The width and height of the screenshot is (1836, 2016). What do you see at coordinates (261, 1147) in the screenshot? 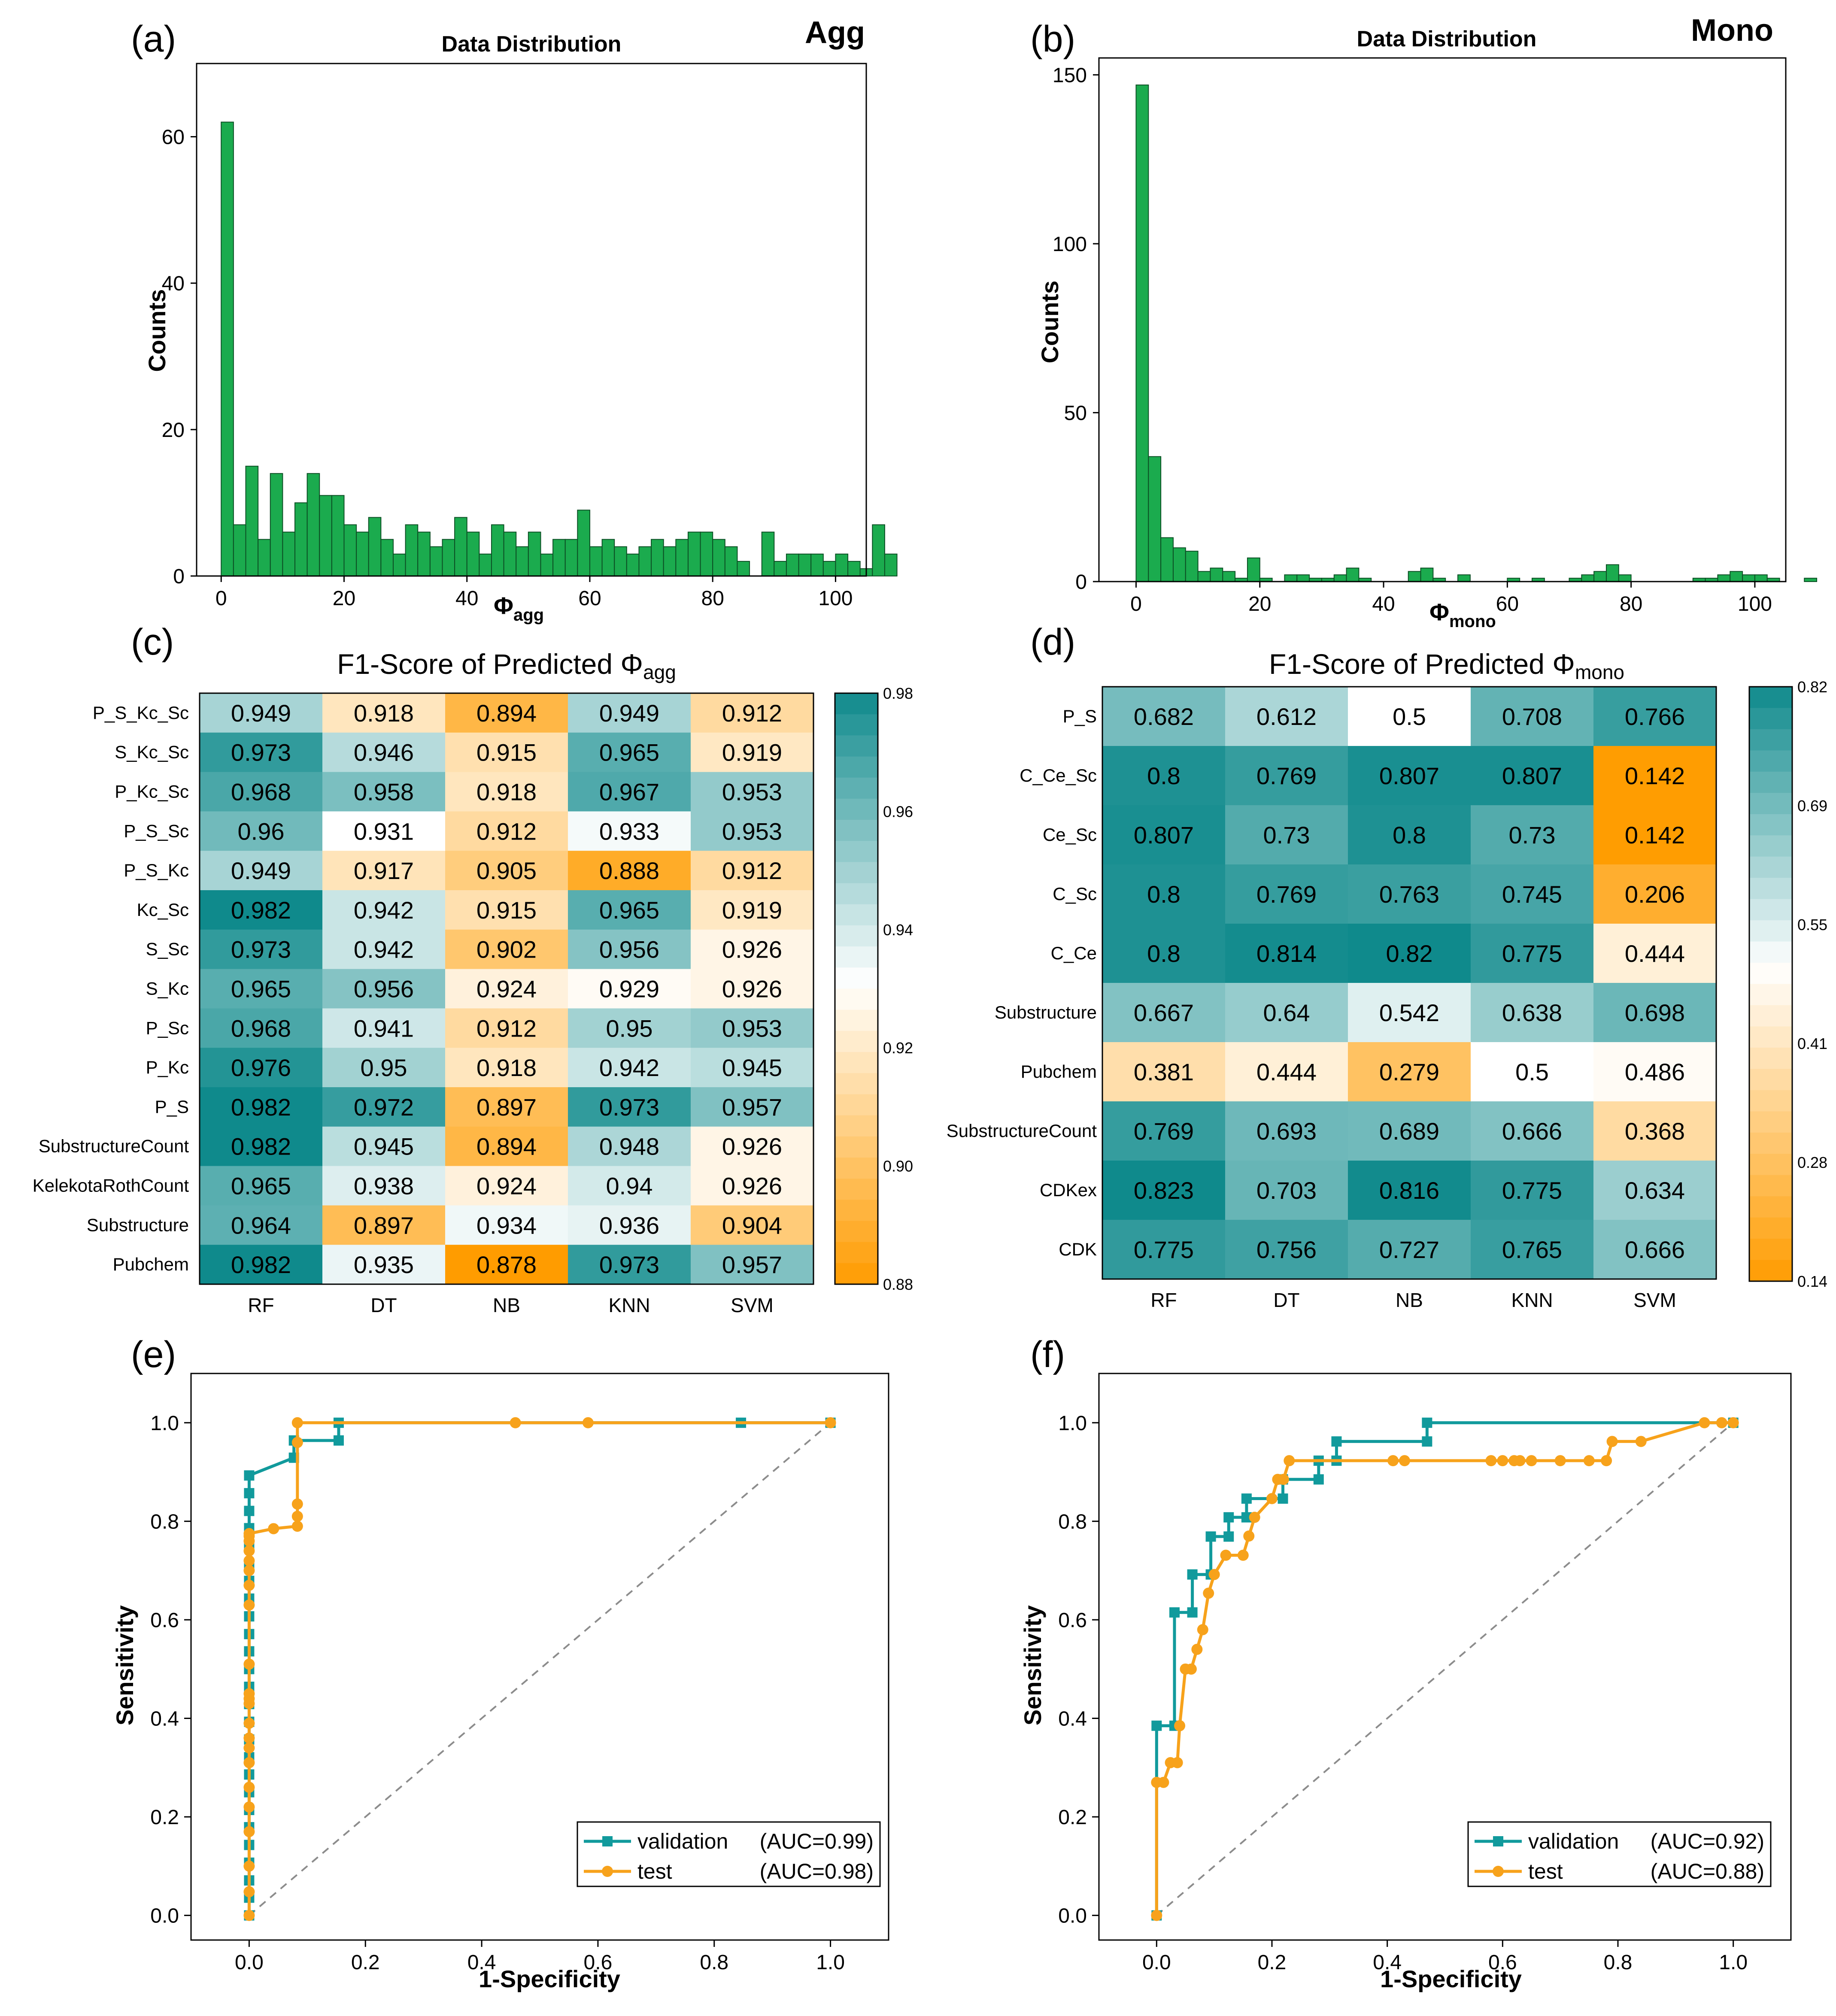
I see `cell-value: 0.982` at bounding box center [261, 1147].